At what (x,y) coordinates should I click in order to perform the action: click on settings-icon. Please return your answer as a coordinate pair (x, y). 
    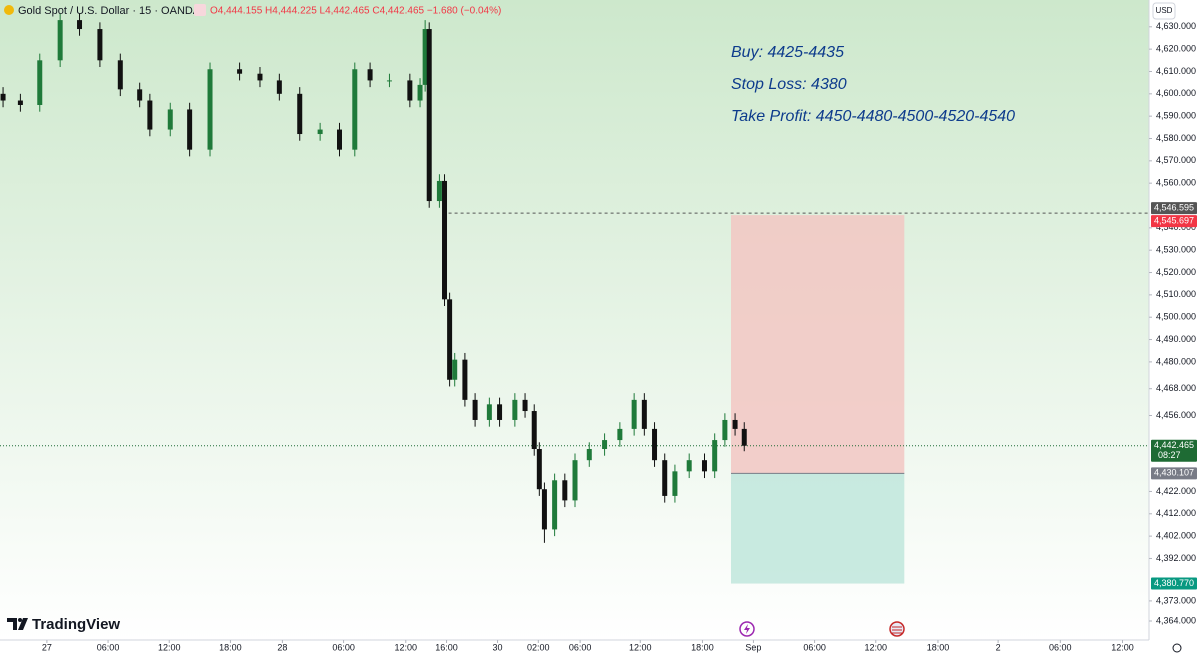
    Looking at the image, I should click on (1177, 648).